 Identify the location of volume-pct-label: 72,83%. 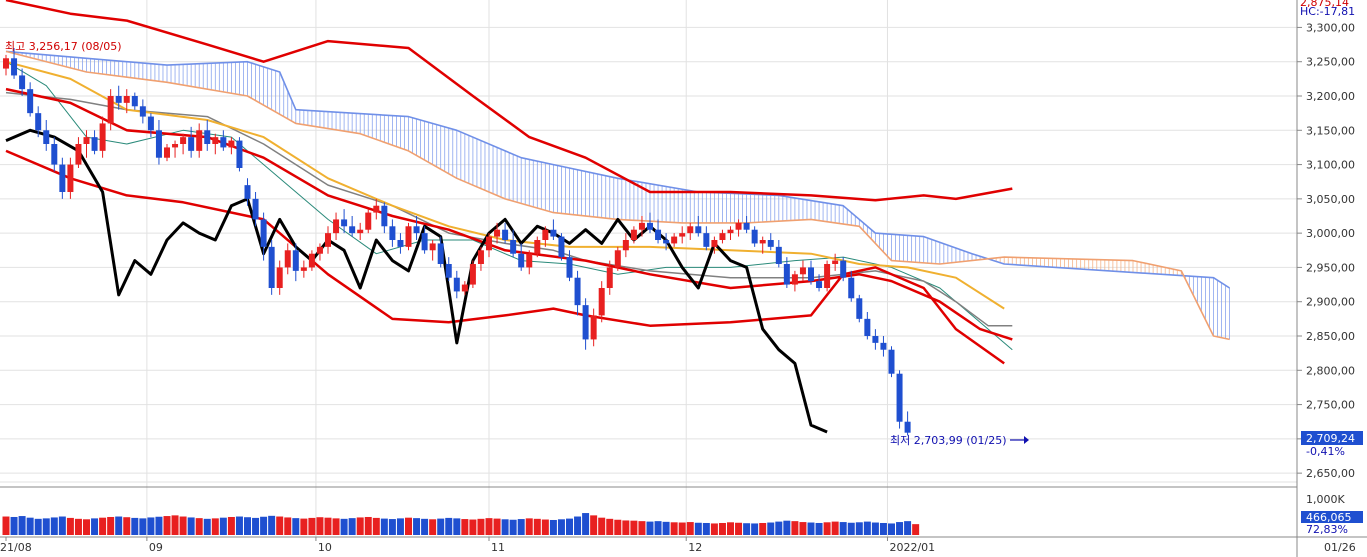
(1327, 529).